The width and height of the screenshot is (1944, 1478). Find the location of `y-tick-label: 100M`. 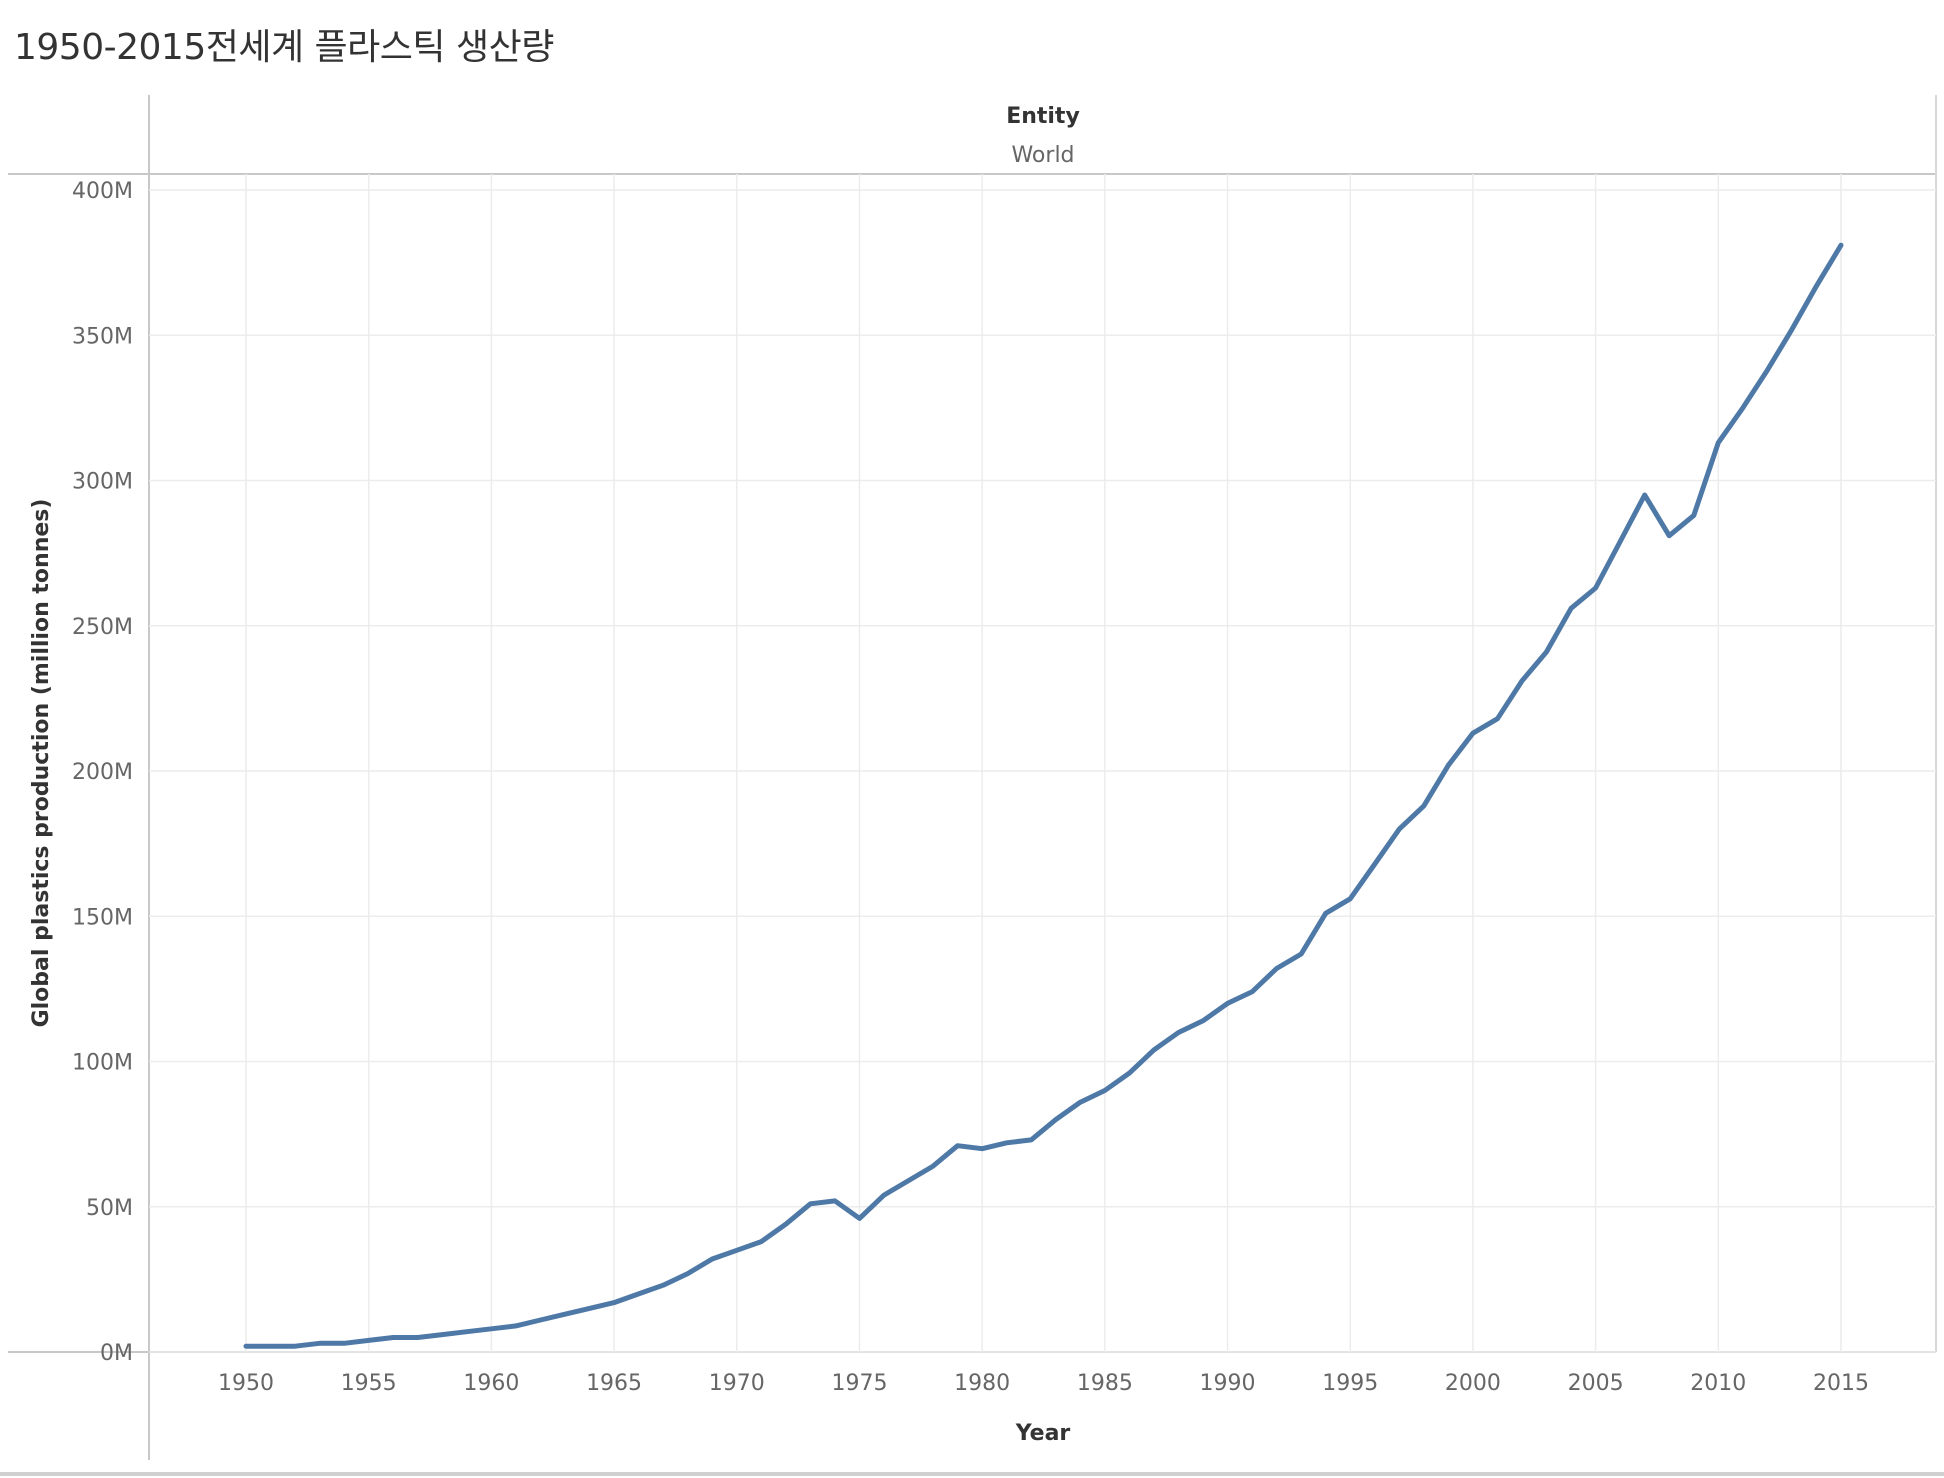

y-tick-label: 100M is located at coordinates (102, 1063).